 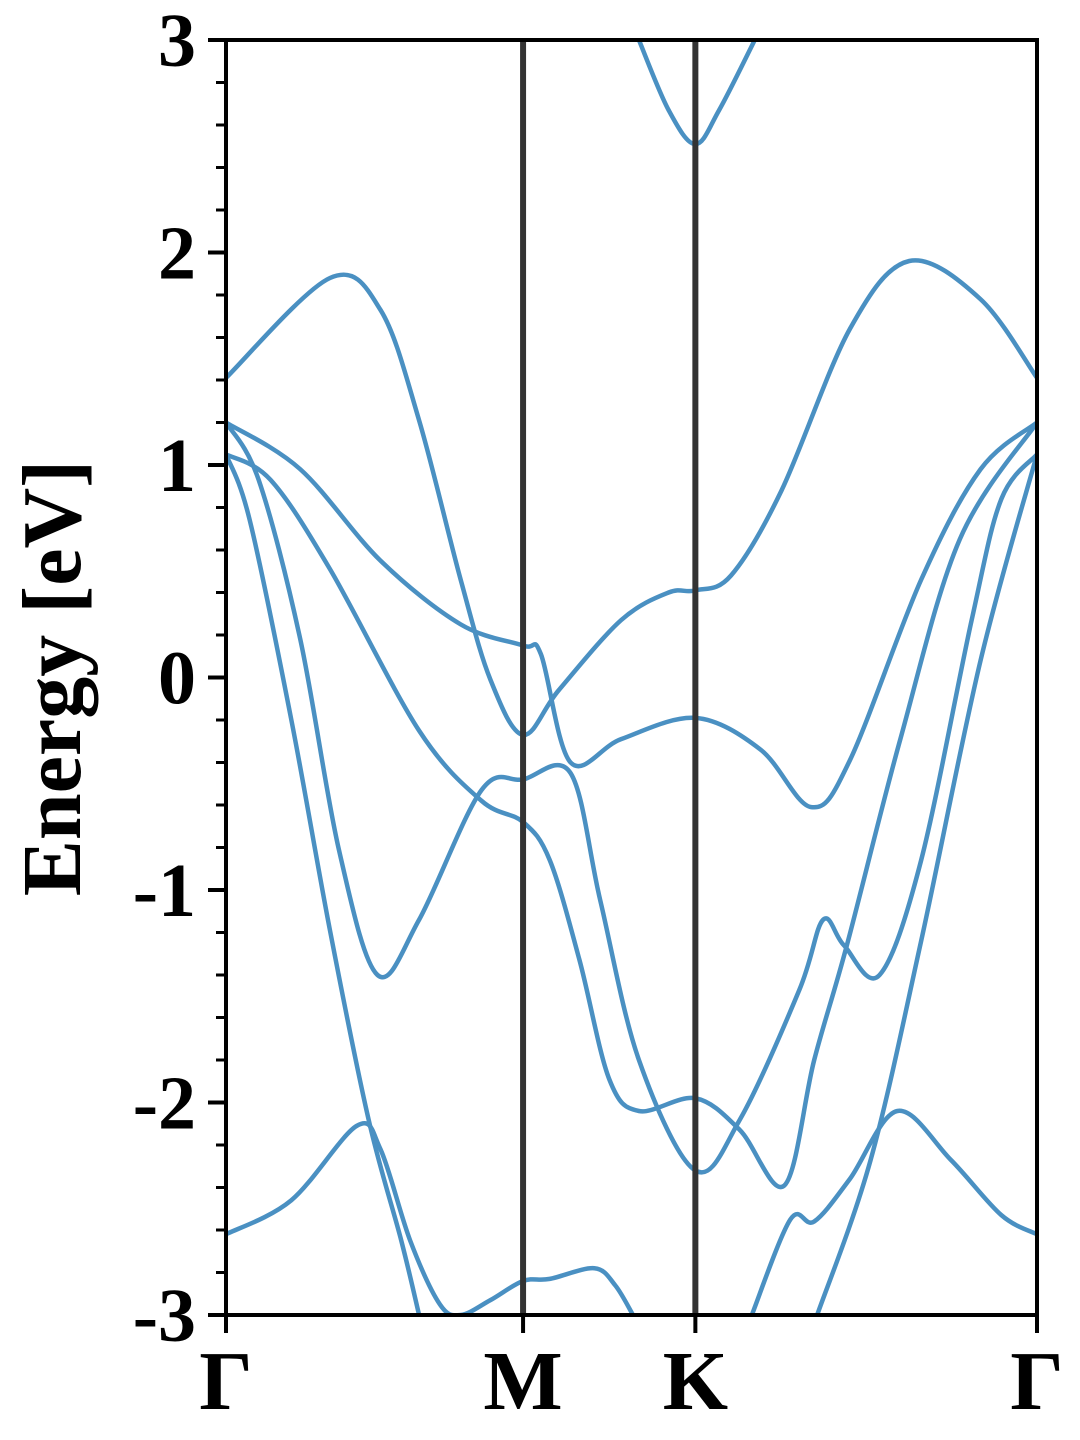 I want to click on y-tick-label: 2, so click(x=177, y=254).